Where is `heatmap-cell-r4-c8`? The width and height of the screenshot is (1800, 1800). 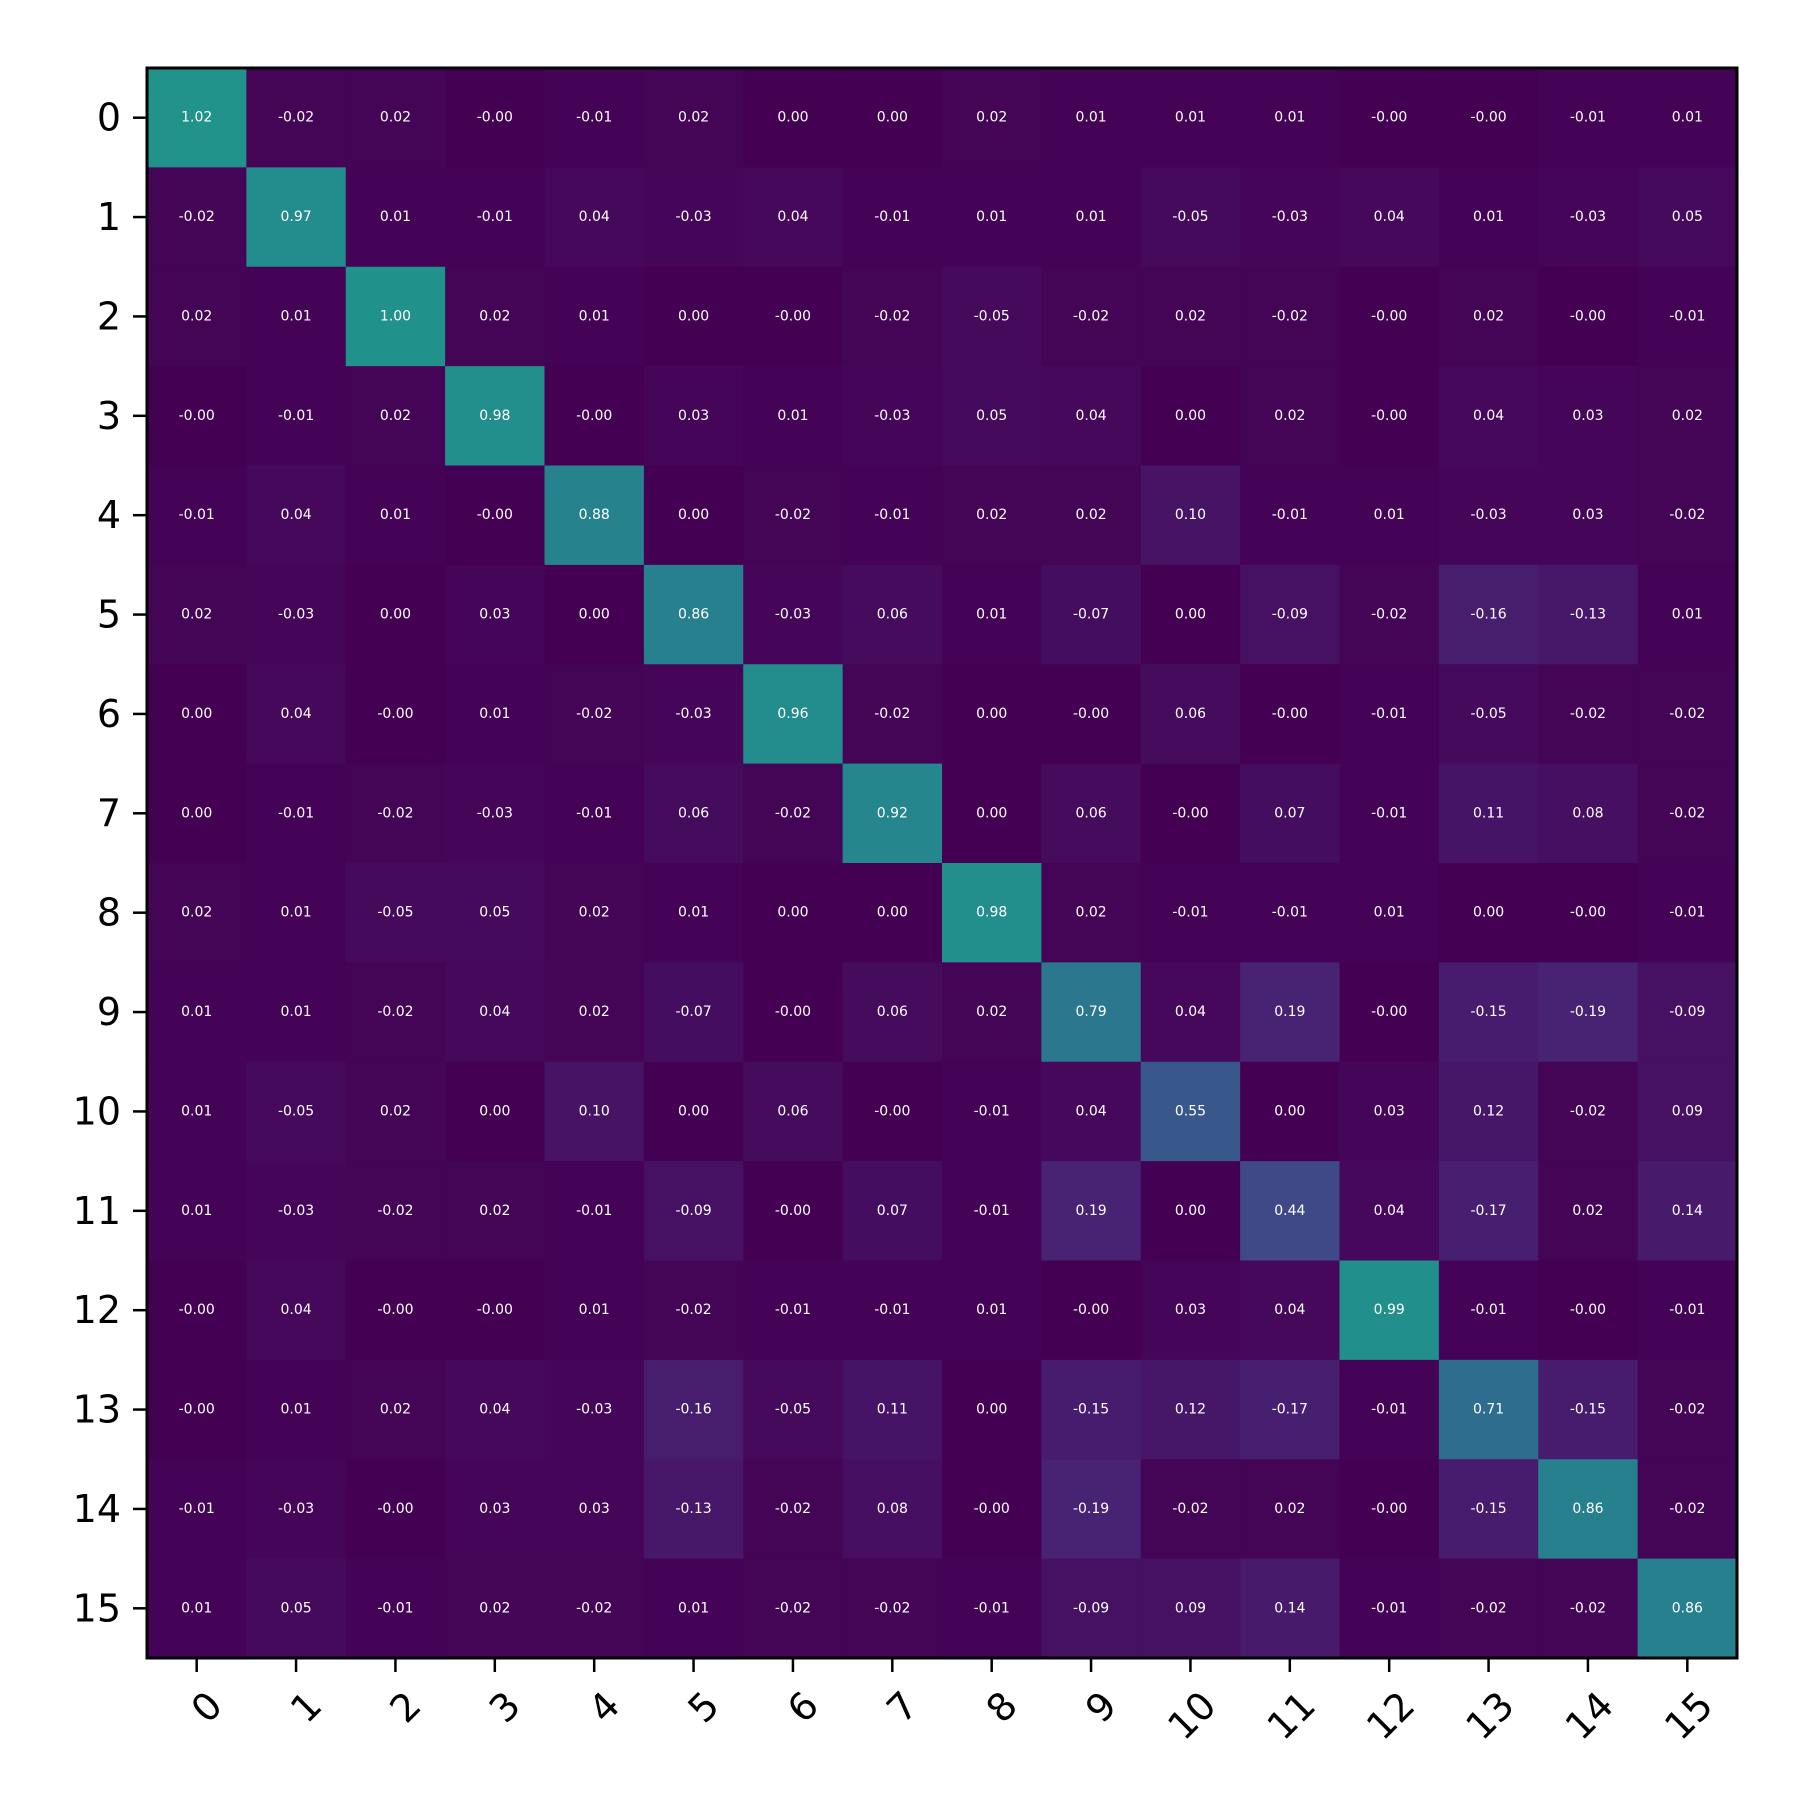 heatmap-cell-r4-c8 is located at coordinates (992, 515).